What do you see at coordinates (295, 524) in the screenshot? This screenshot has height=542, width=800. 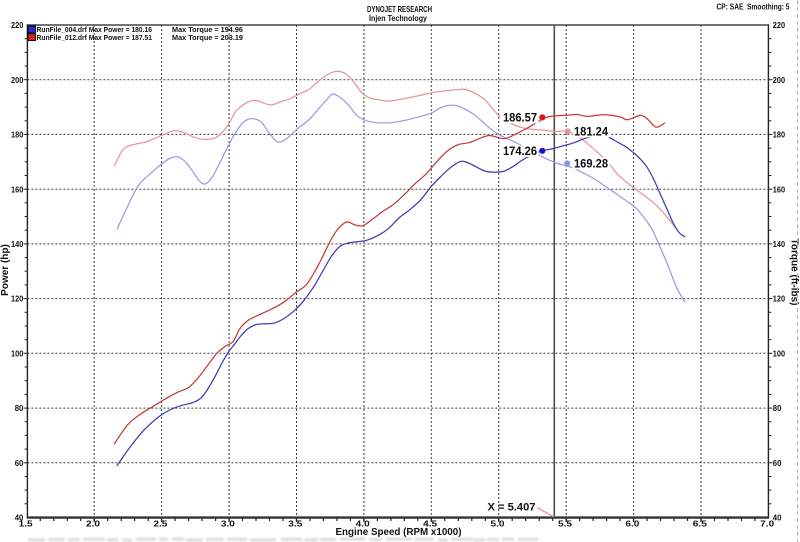 I see `svg-text: 3.5` at bounding box center [295, 524].